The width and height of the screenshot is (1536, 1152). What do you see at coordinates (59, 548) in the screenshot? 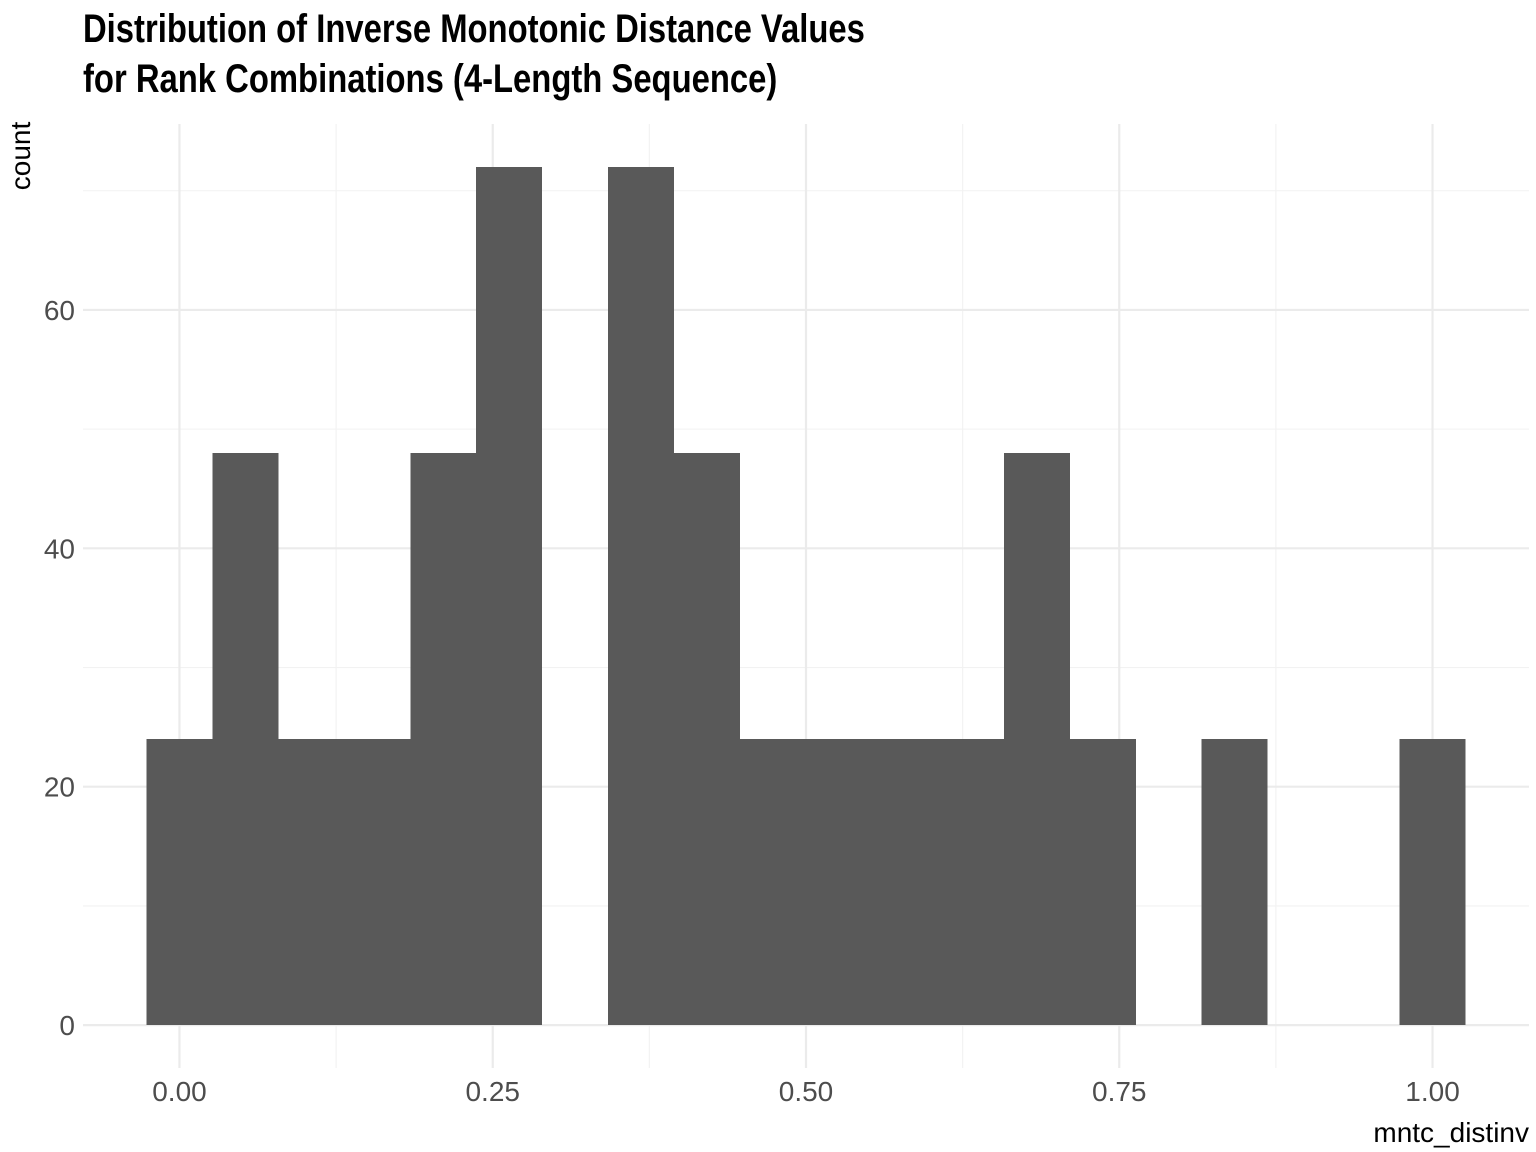
I see `y-tick-label: 40` at bounding box center [59, 548].